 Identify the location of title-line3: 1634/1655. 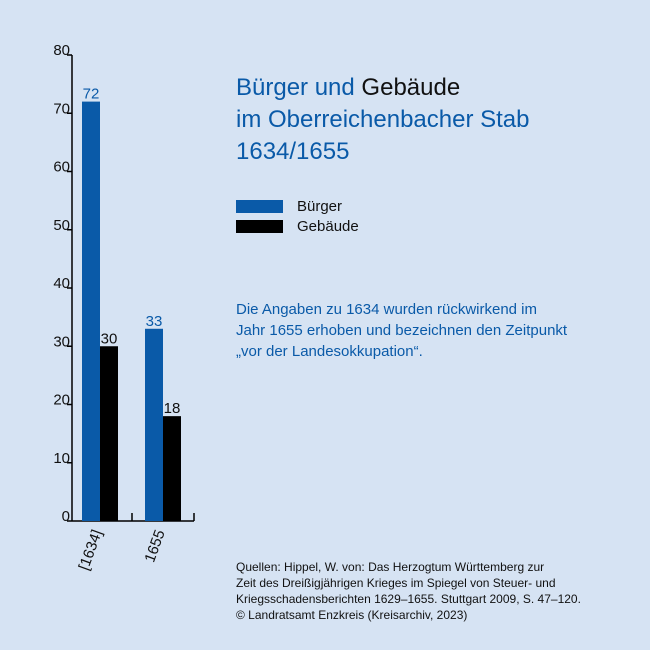
(293, 151).